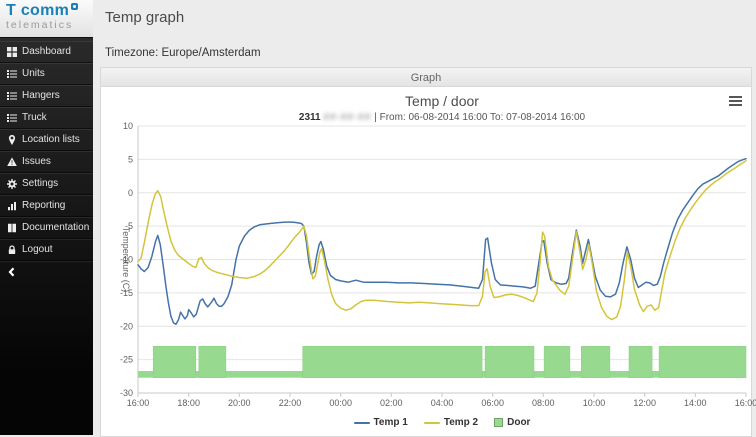  I want to click on logo: T comm telematics, so click(46, 19).